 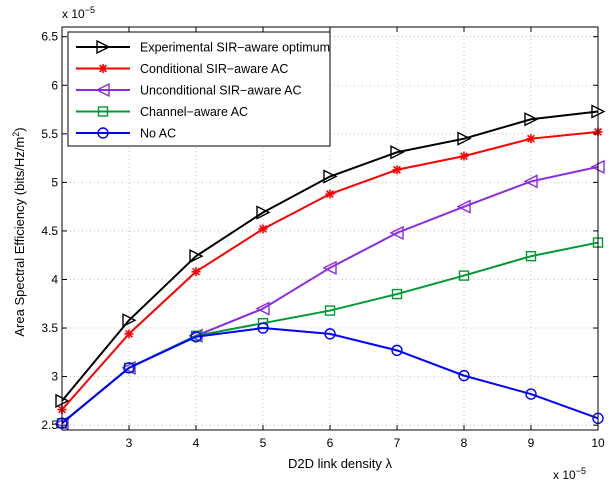 I want to click on y-multiplier: x 10−5, so click(x=78, y=13).